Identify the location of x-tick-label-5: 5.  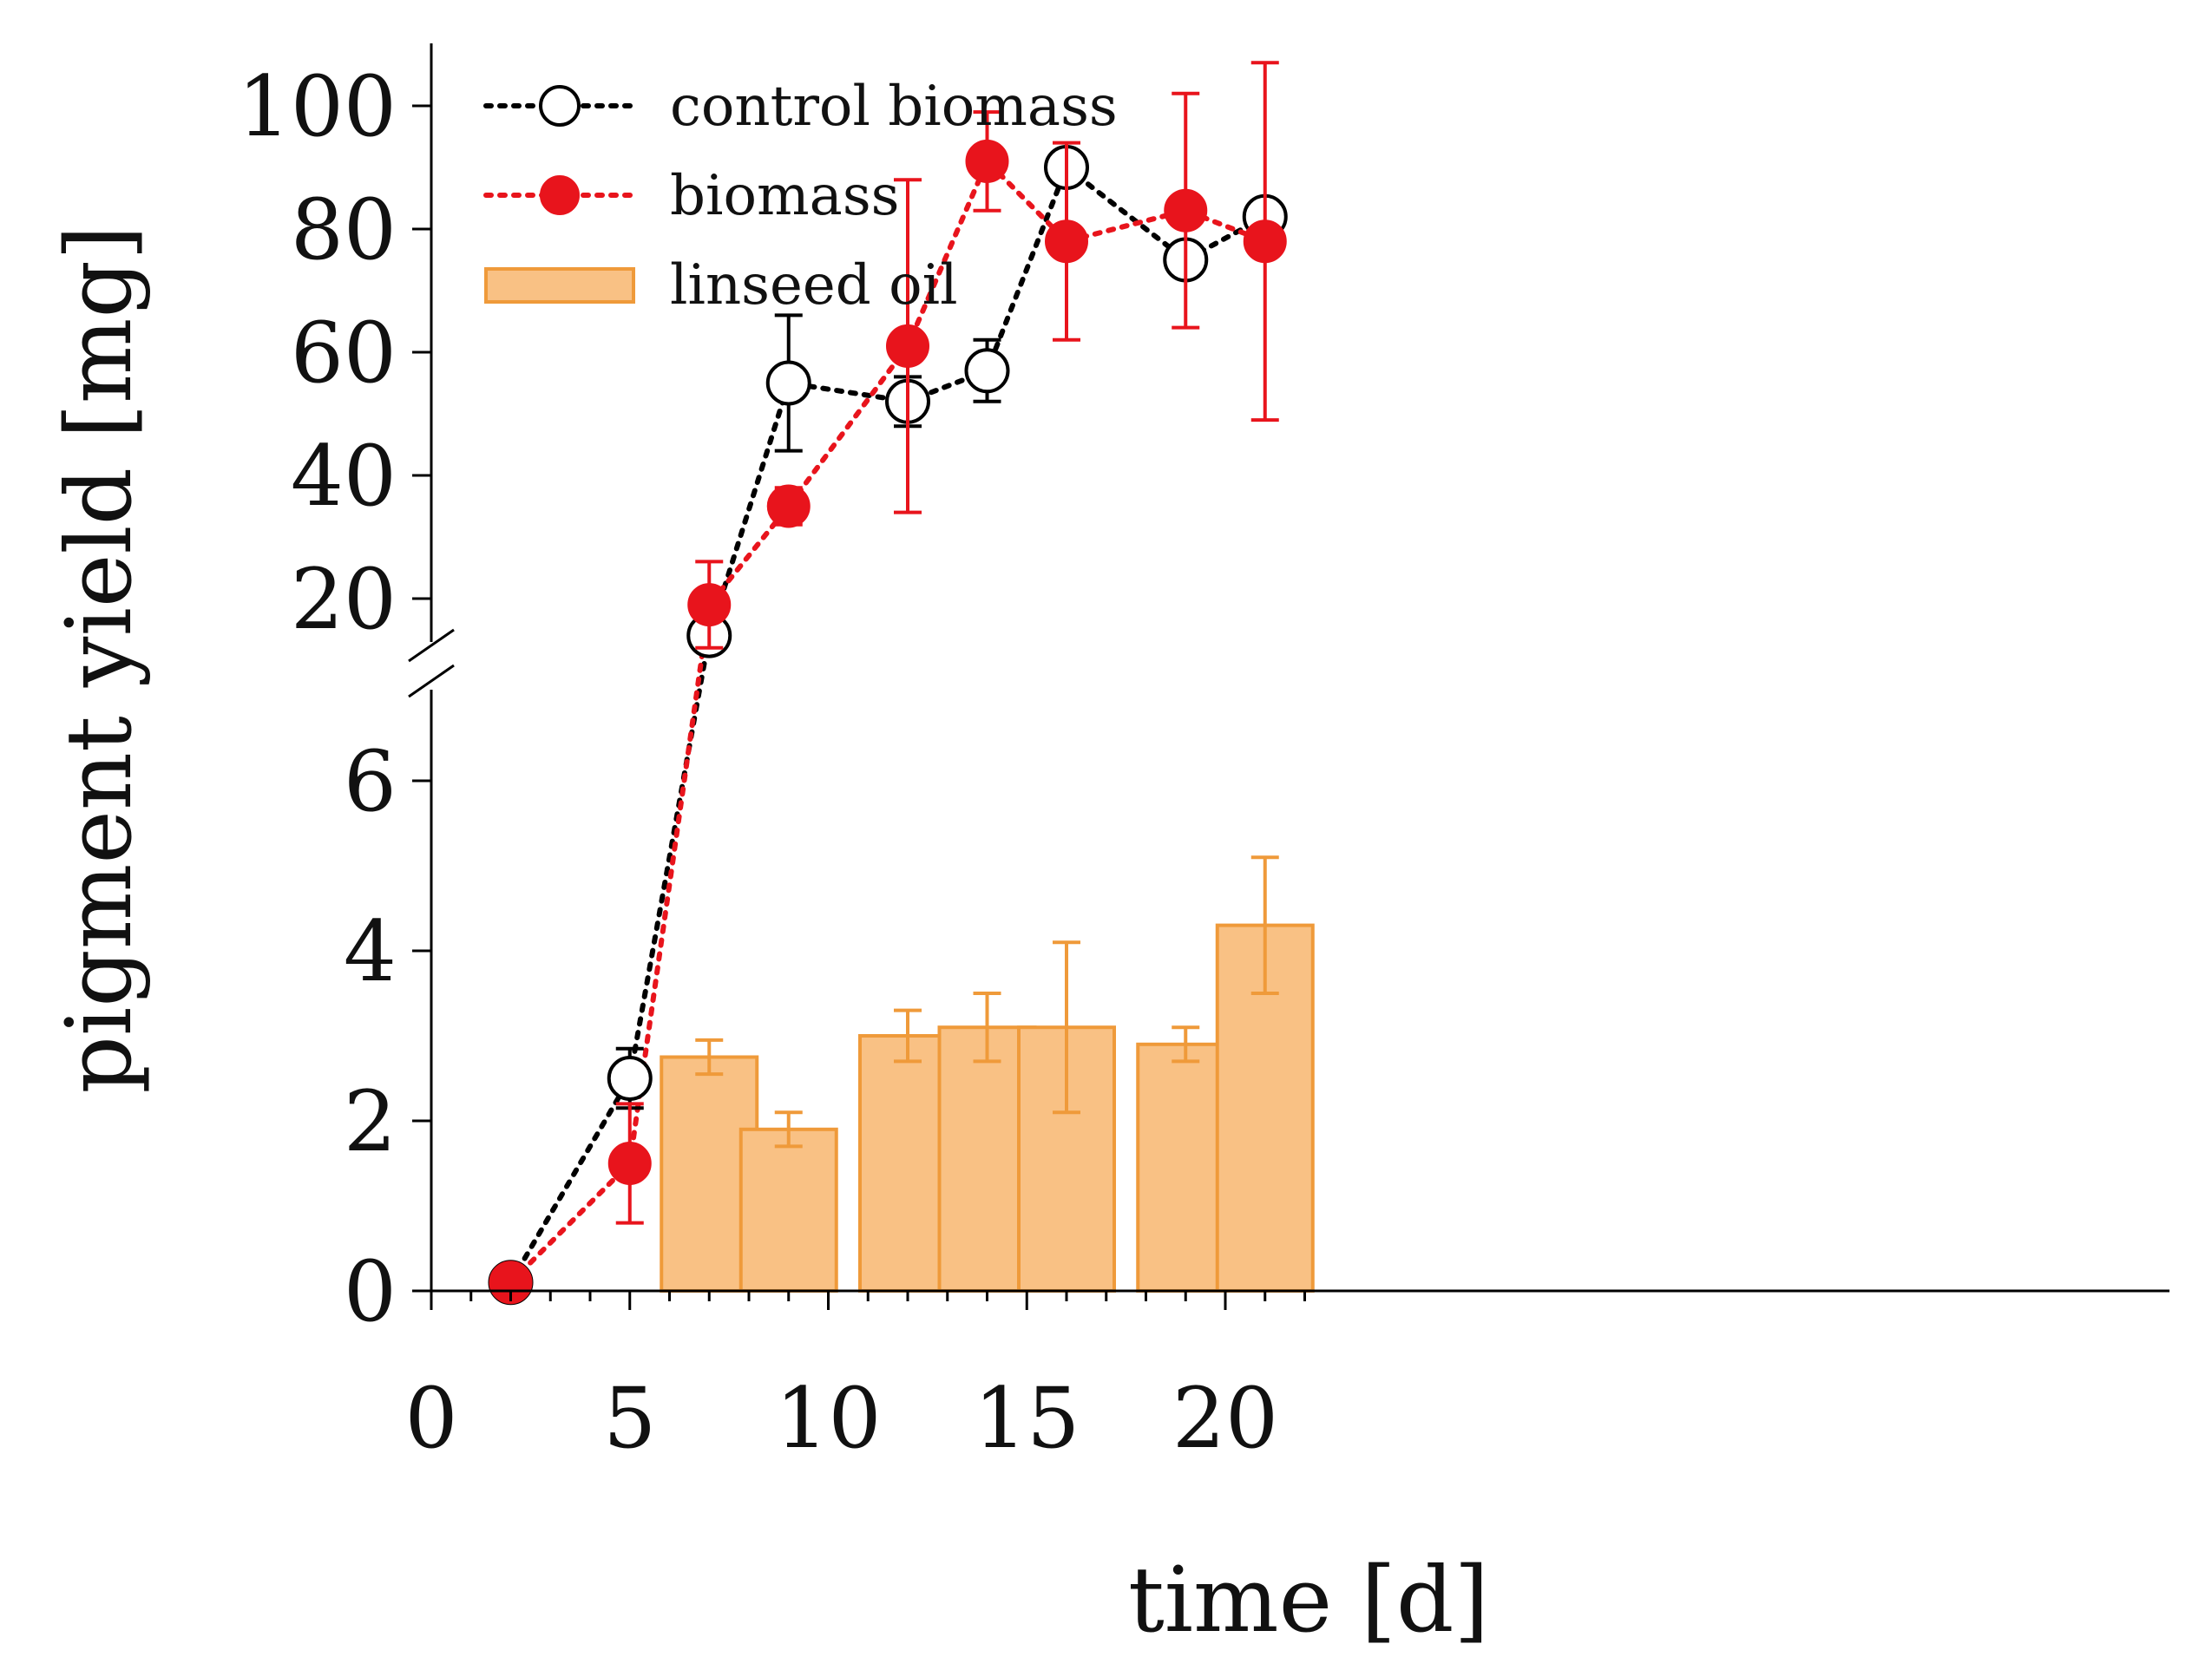
(629, 1418).